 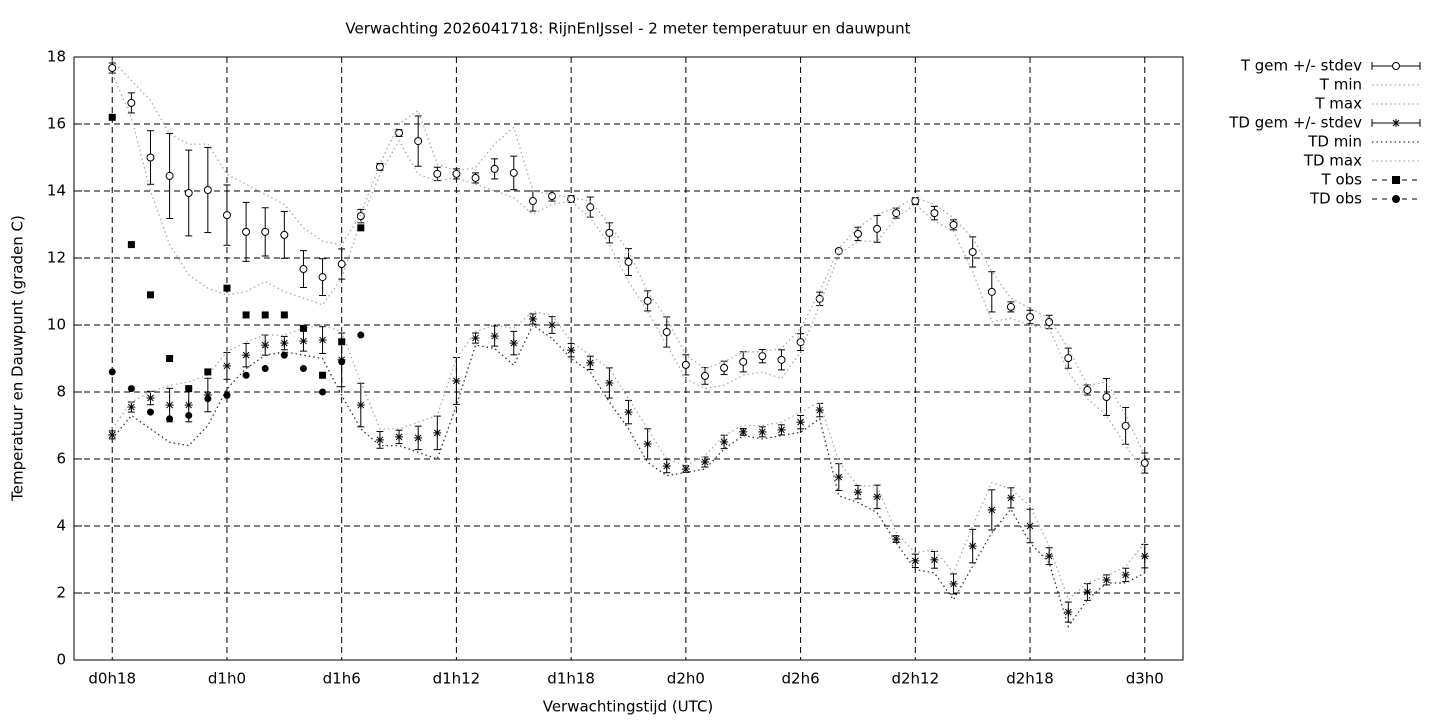 What do you see at coordinates (342, 679) in the screenshot?
I see `x-tick-label: d1h6` at bounding box center [342, 679].